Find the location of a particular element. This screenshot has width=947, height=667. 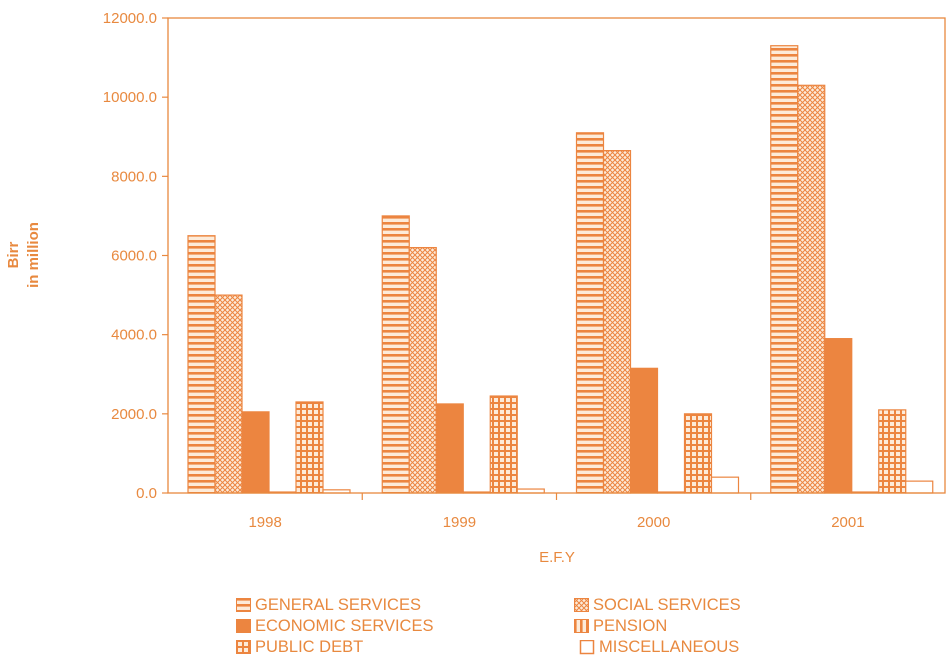

y-tick-label: 12000.0 is located at coordinates (130, 18).